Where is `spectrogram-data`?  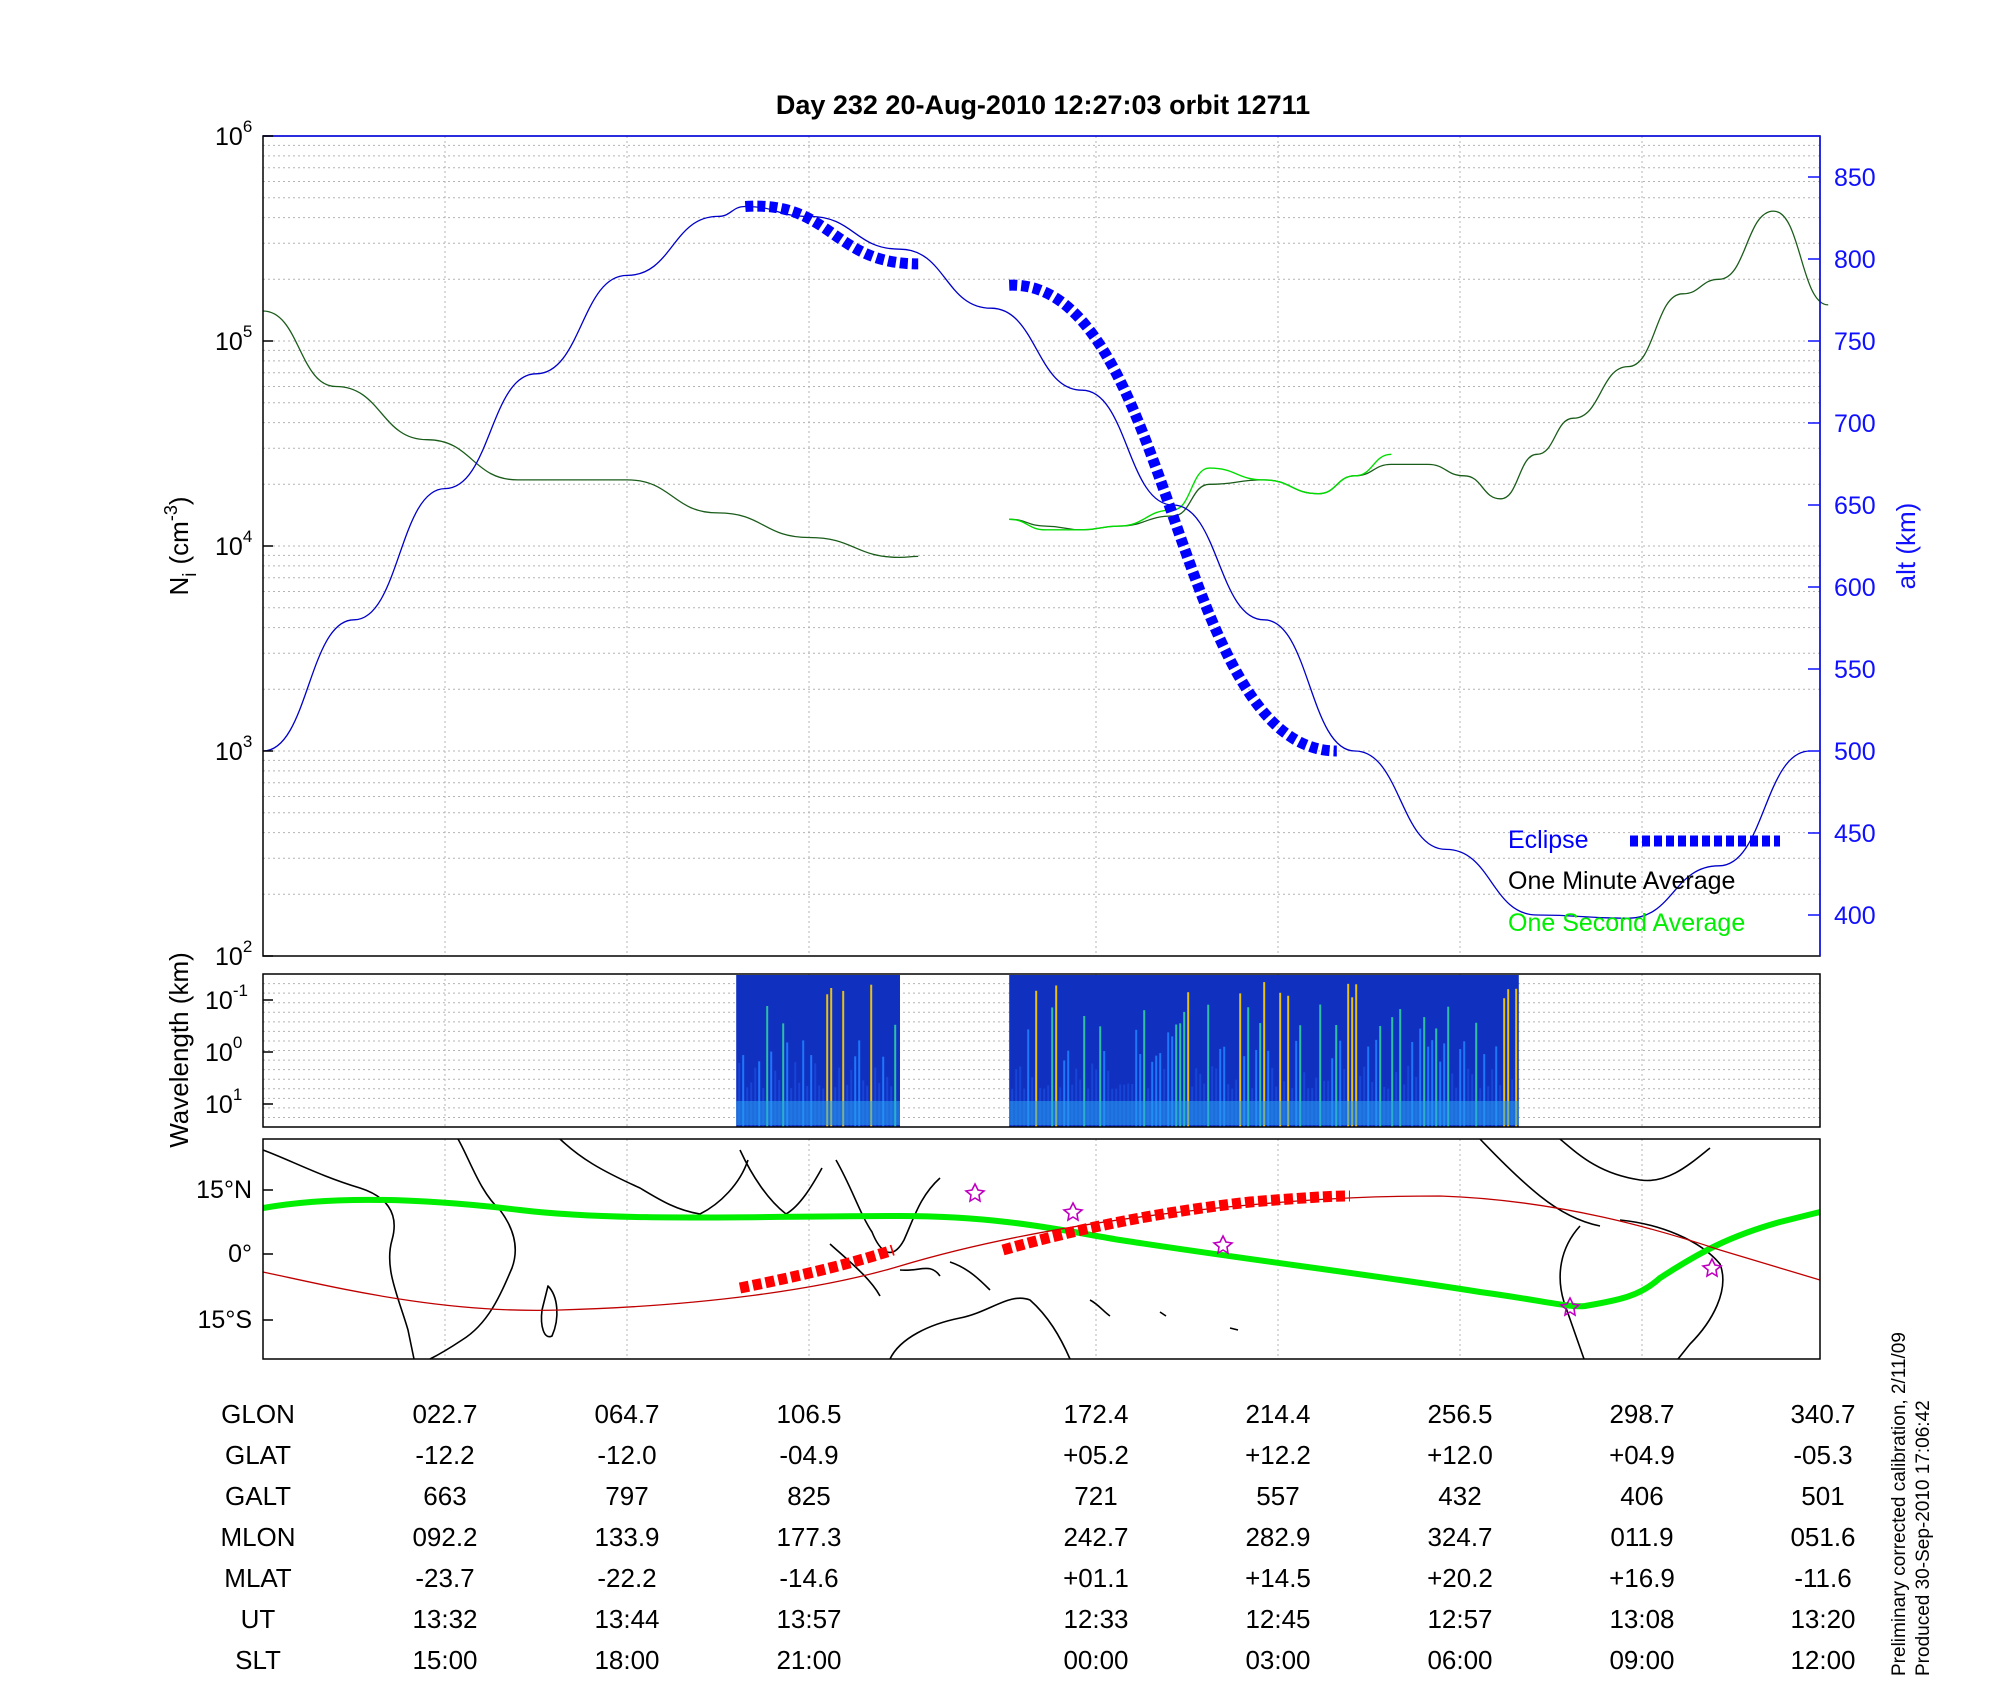 spectrogram-data is located at coordinates (1127, 1051).